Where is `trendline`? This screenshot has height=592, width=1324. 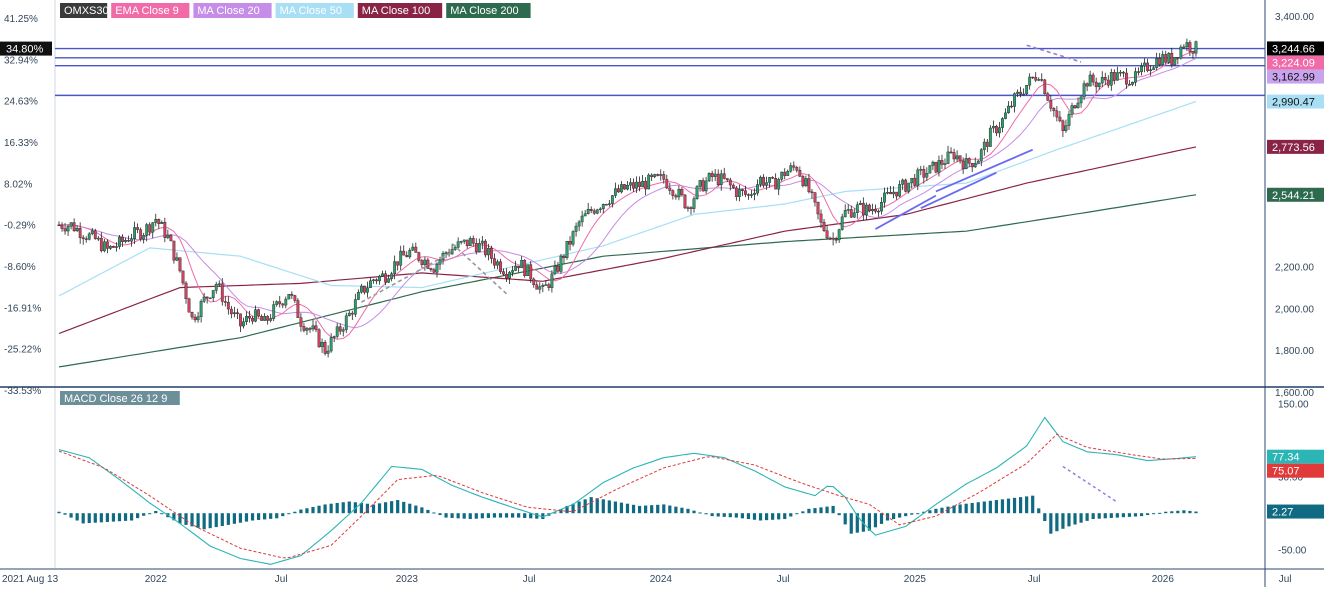
trendline is located at coordinates (958, 190).